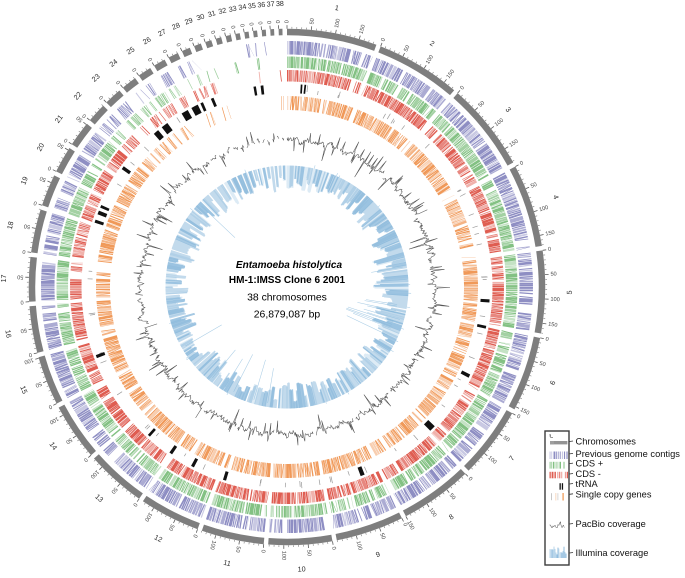  What do you see at coordinates (23, 389) in the screenshot?
I see `svg-text: 15` at bounding box center [23, 389].